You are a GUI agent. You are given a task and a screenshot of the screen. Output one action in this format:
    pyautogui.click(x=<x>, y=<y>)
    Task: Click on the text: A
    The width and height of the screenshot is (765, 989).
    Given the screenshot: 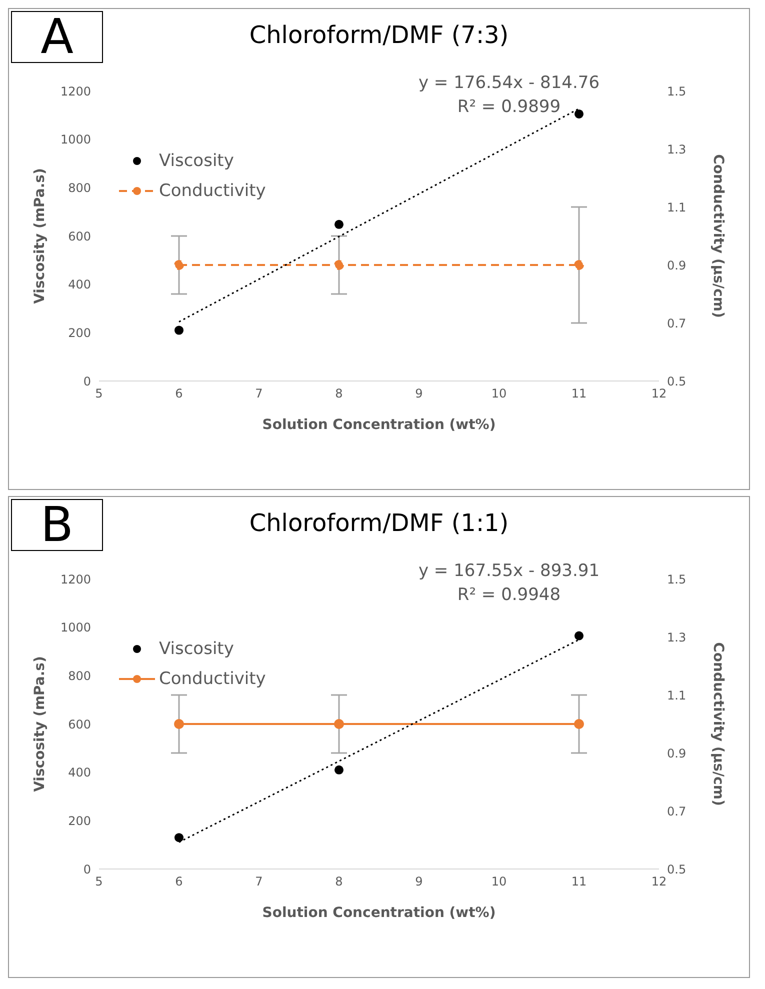 What is the action you would take?
    pyautogui.click(x=57, y=37)
    